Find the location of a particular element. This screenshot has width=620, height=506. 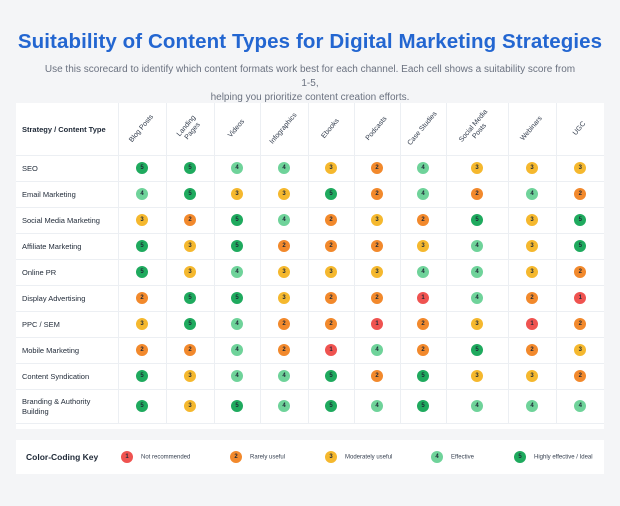

column-header: Landing Pages is located at coordinates (190, 129).